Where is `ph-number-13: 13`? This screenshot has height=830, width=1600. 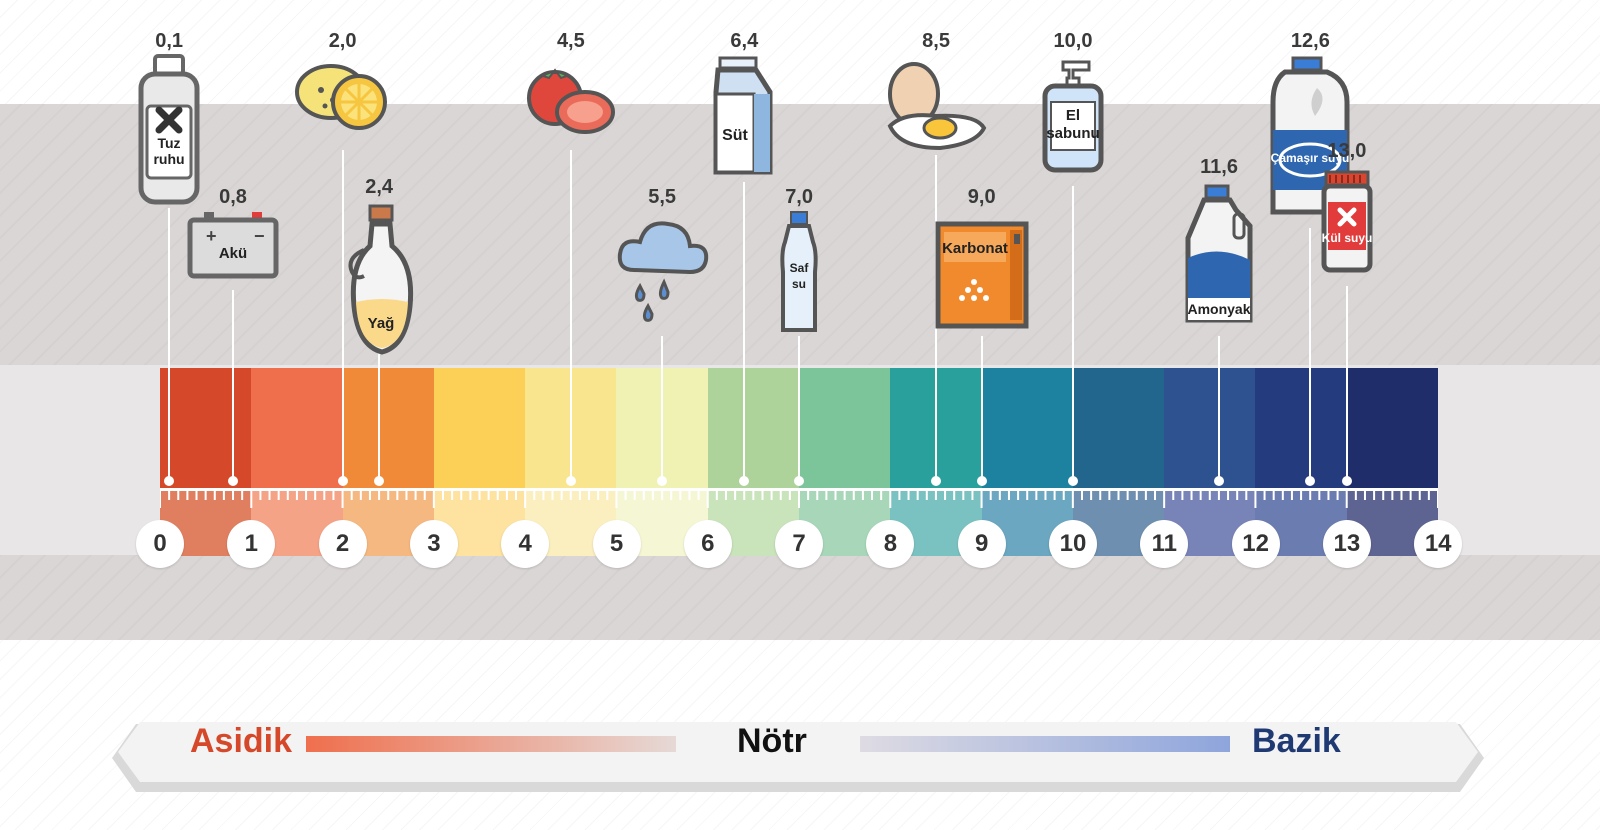 ph-number-13: 13 is located at coordinates (1346, 544).